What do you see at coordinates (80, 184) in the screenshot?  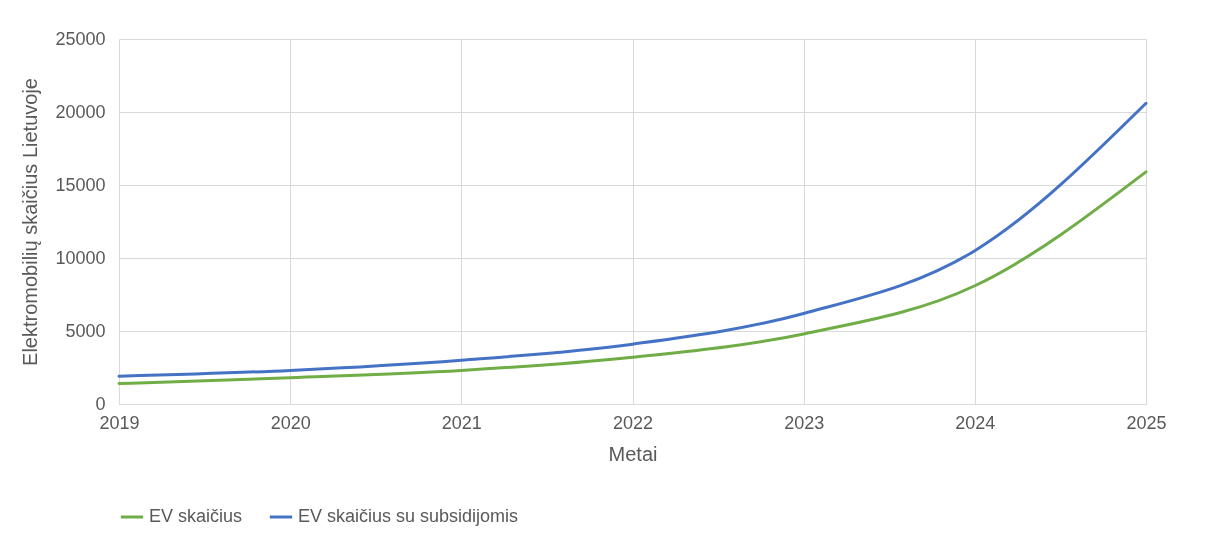 I see `y-tick-label: 15000` at bounding box center [80, 184].